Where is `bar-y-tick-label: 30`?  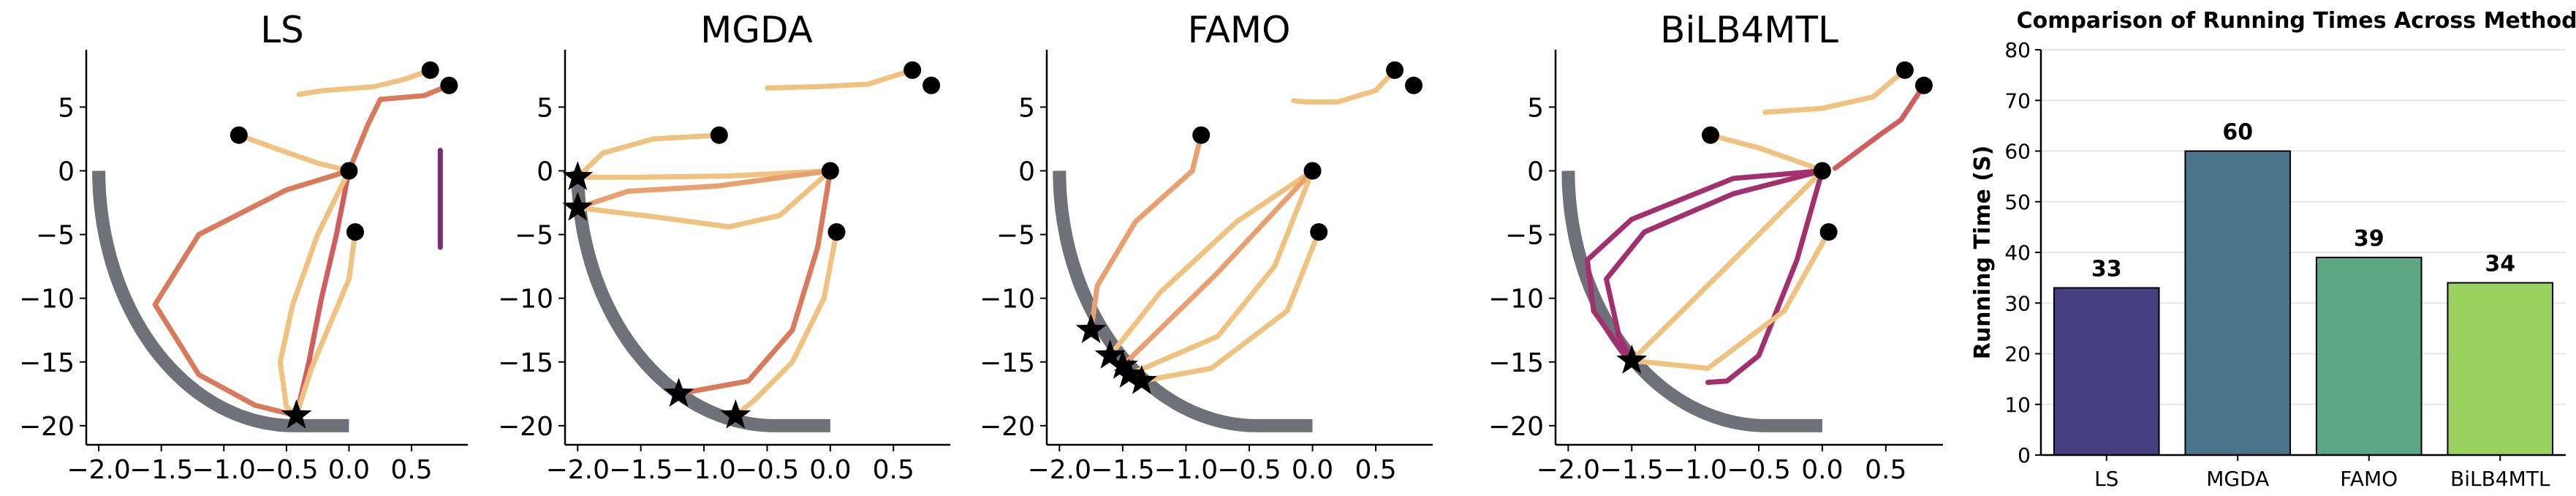
bar-y-tick-label: 30 is located at coordinates (2017, 303).